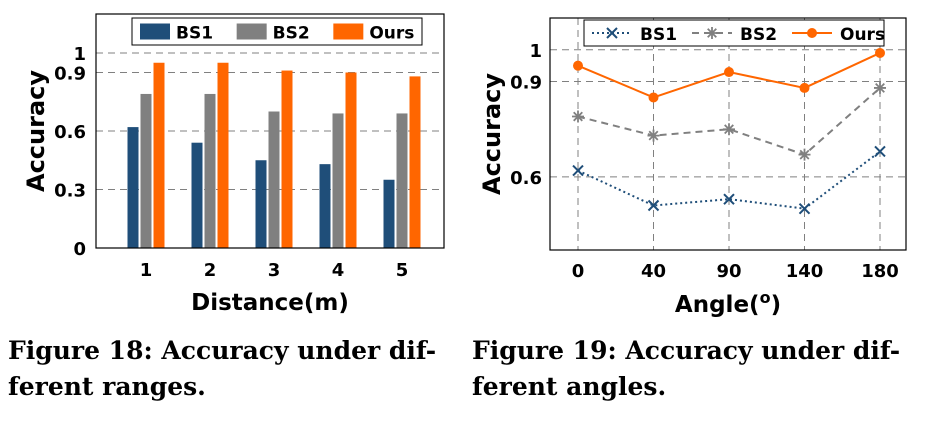 The width and height of the screenshot is (944, 430). What do you see at coordinates (728, 271) in the screenshot?
I see `x-tick-label: 90` at bounding box center [728, 271].